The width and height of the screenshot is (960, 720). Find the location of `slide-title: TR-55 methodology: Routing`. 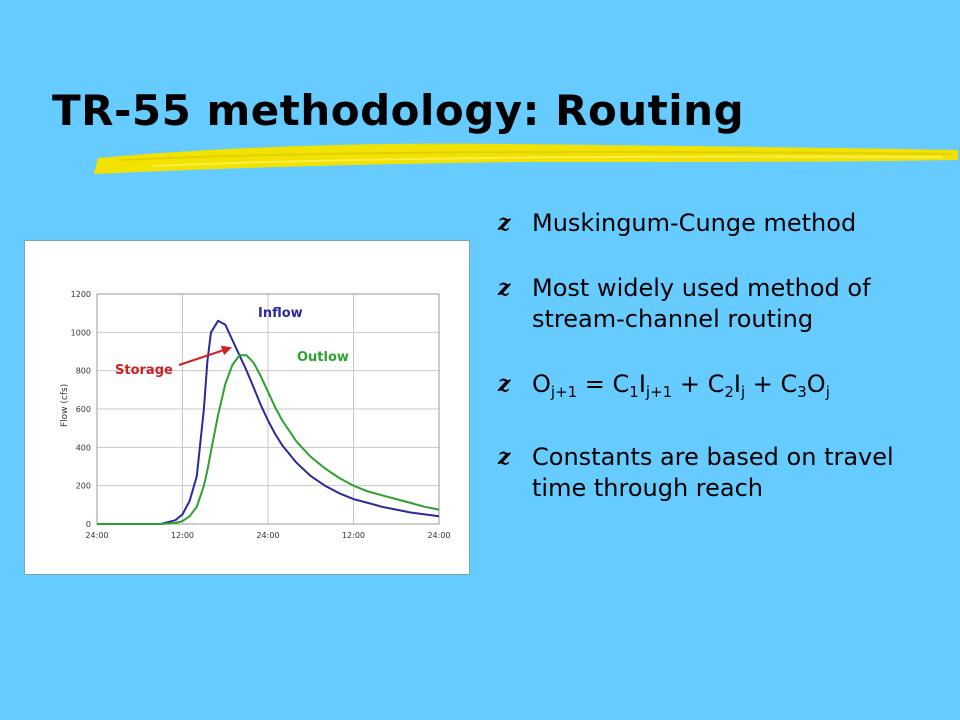

slide-title: TR-55 methodology: Routing is located at coordinates (398, 110).